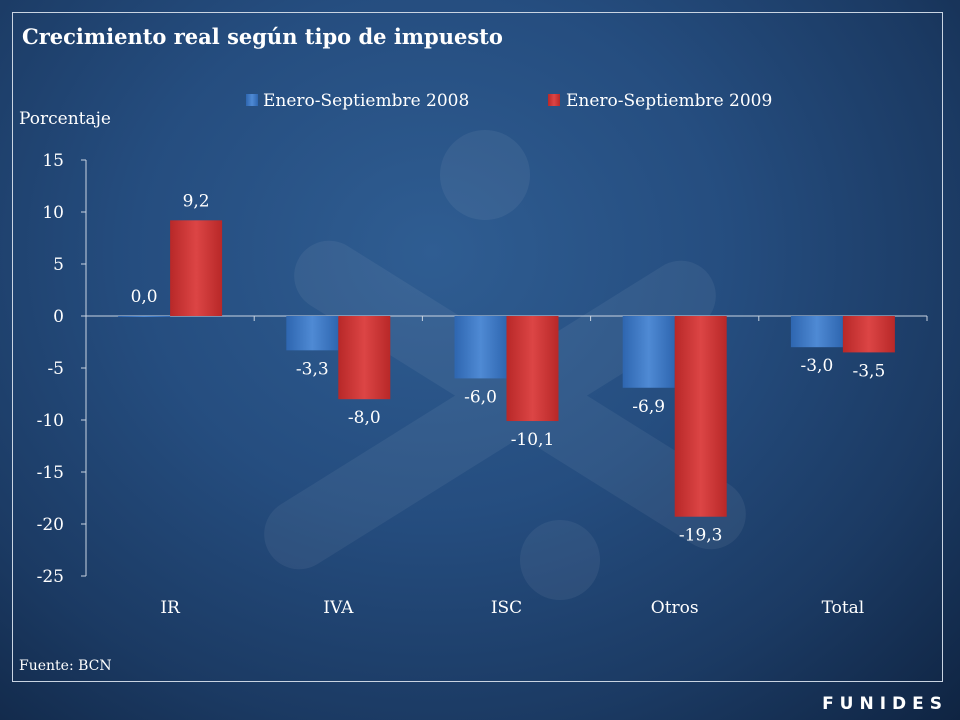 The width and height of the screenshot is (960, 720). Describe the element at coordinates (58, 265) in the screenshot. I see `y-tick-label: 5` at that location.